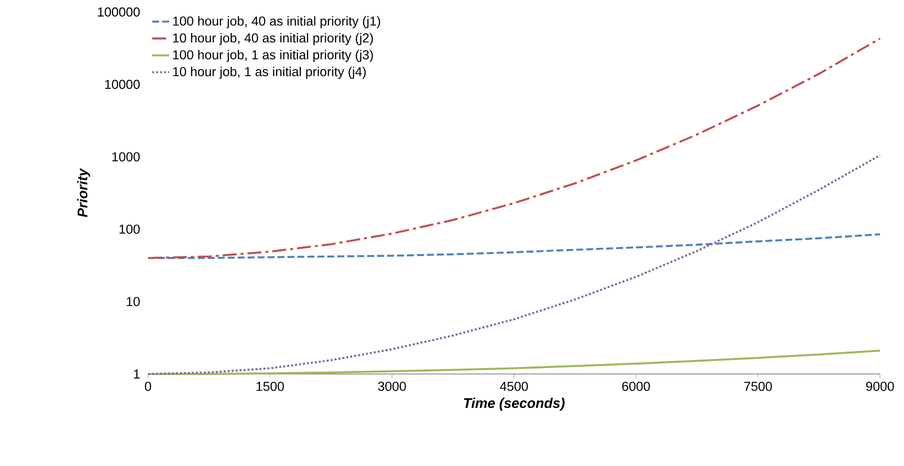 The height and width of the screenshot is (466, 904). I want to click on y-tick-label: 100000, so click(119, 12).